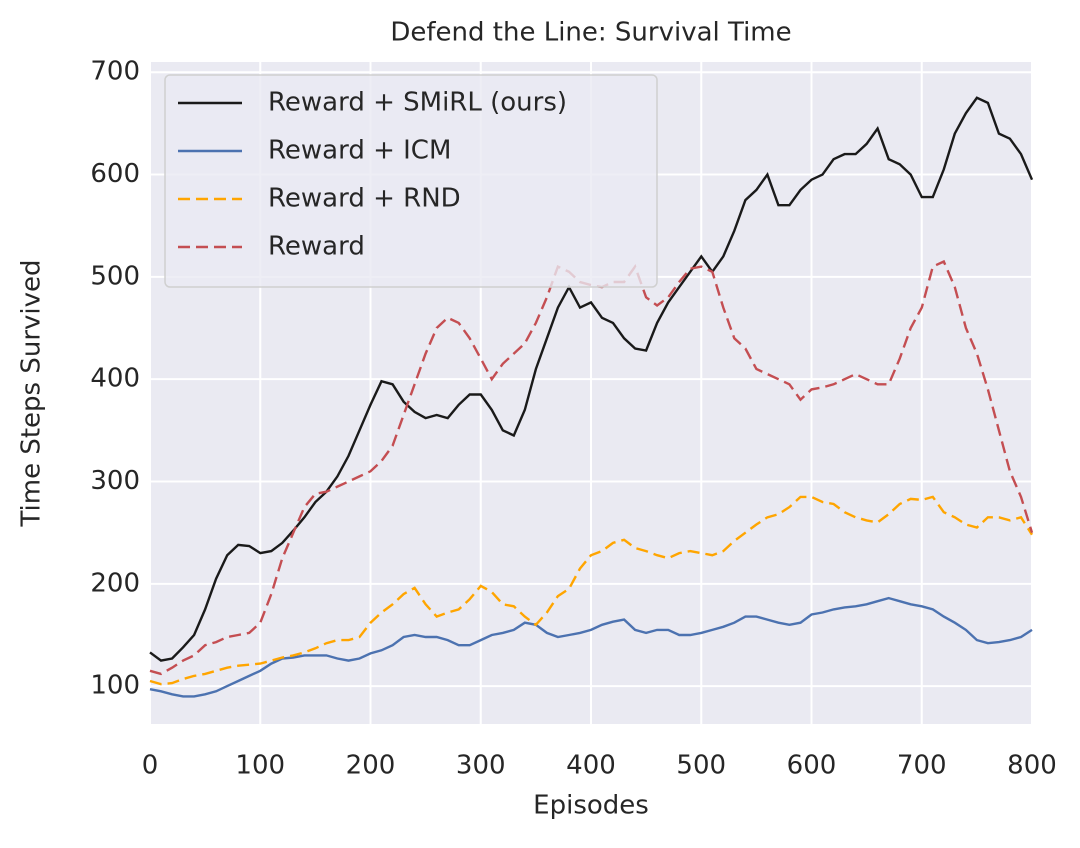 The height and width of the screenshot is (848, 1080). What do you see at coordinates (115, 481) in the screenshot?
I see `y-tick-label: 300` at bounding box center [115, 481].